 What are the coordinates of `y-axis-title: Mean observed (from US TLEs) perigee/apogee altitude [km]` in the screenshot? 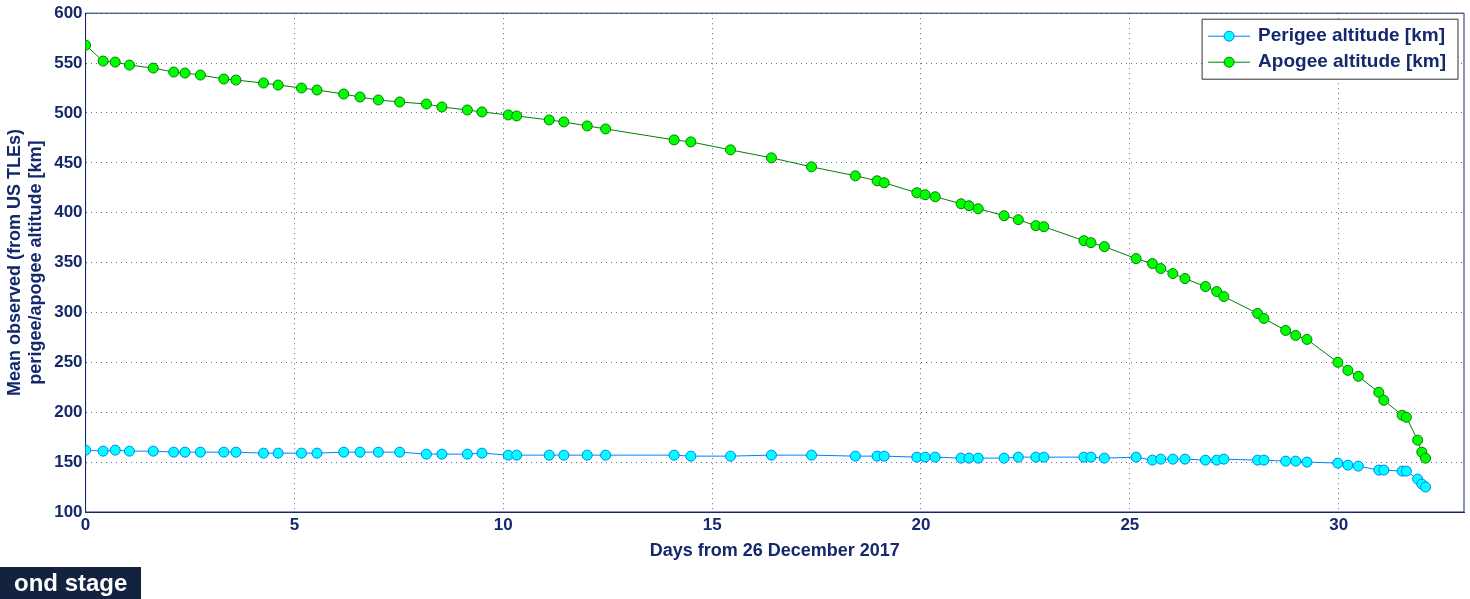 It's located at (24, 263).